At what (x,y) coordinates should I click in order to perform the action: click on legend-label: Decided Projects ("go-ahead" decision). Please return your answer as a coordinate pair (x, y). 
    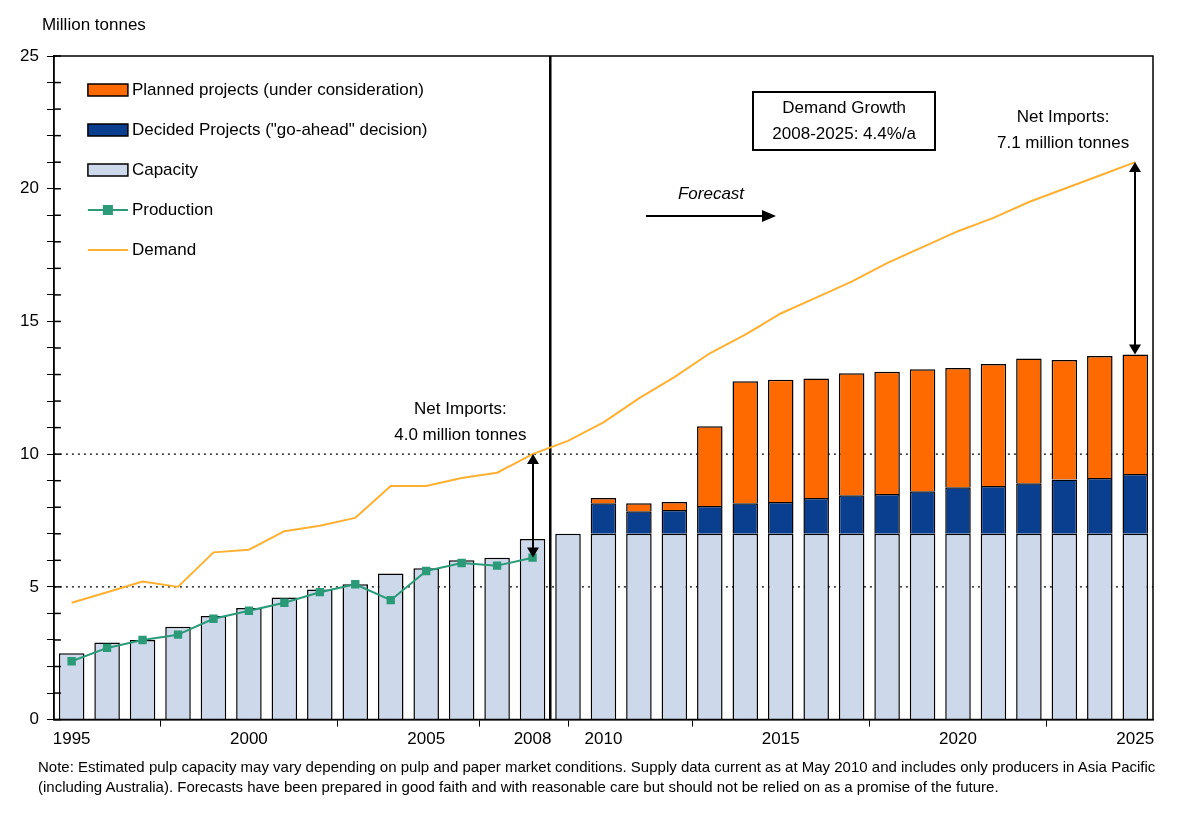
    Looking at the image, I should click on (279, 129).